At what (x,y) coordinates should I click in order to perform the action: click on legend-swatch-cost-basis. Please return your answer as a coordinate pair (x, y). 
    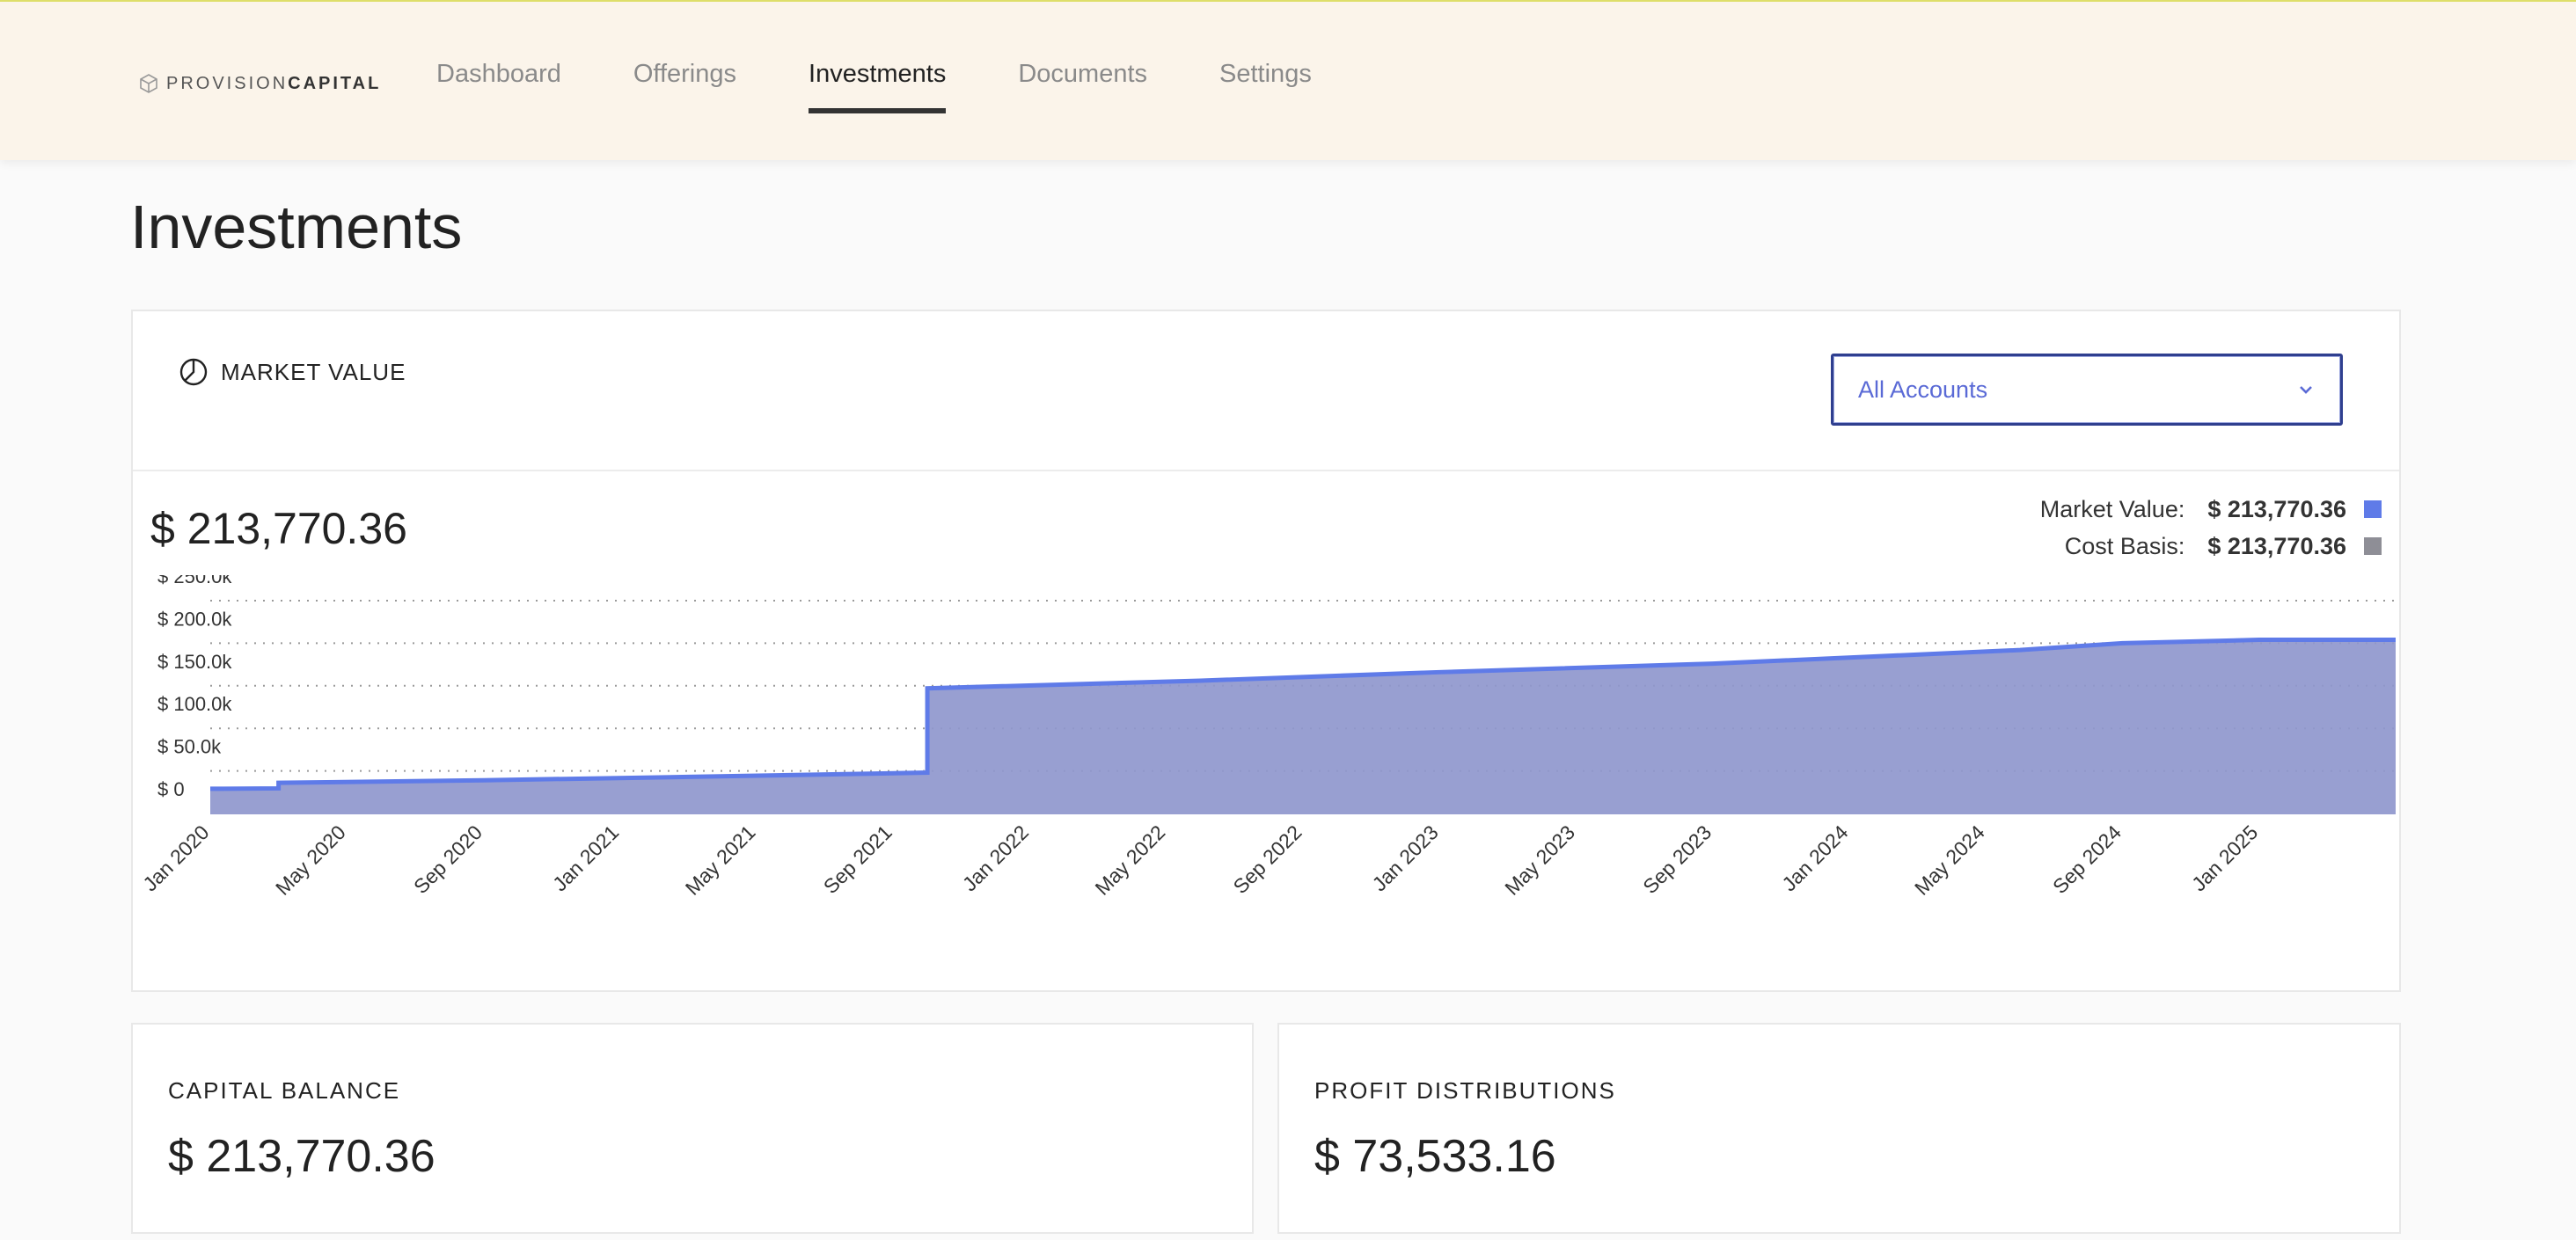
    Looking at the image, I should click on (2373, 546).